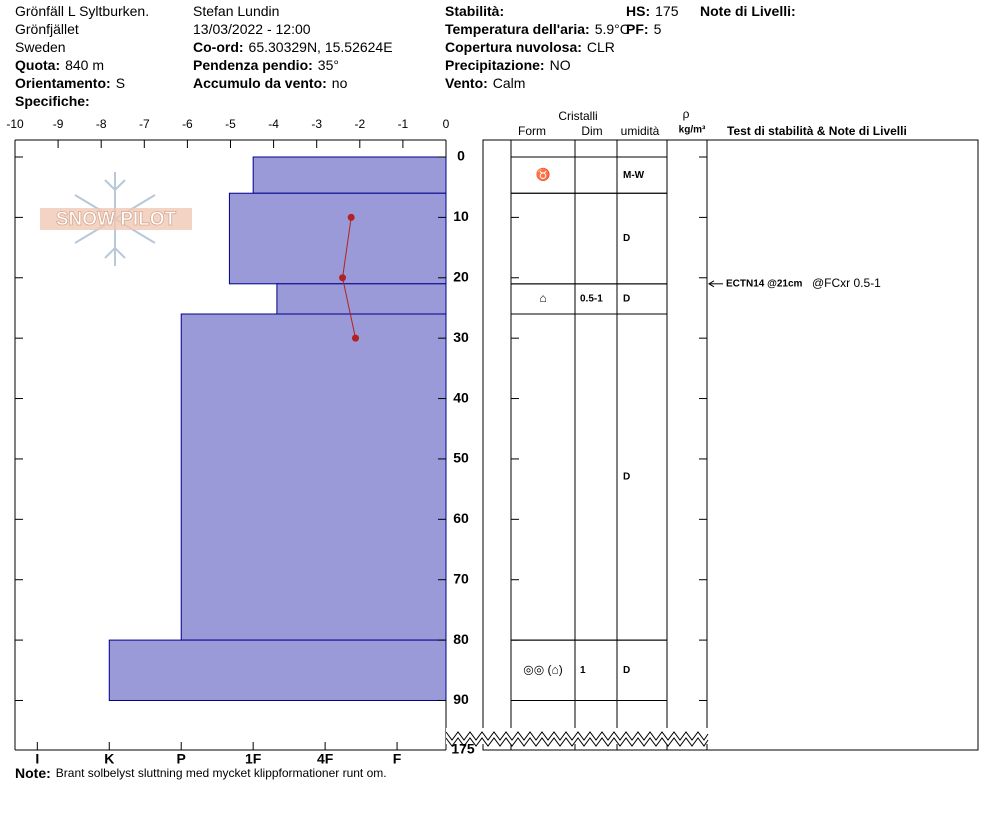  Describe the element at coordinates (601, 47) in the screenshot. I see `field-value: CLR` at that location.